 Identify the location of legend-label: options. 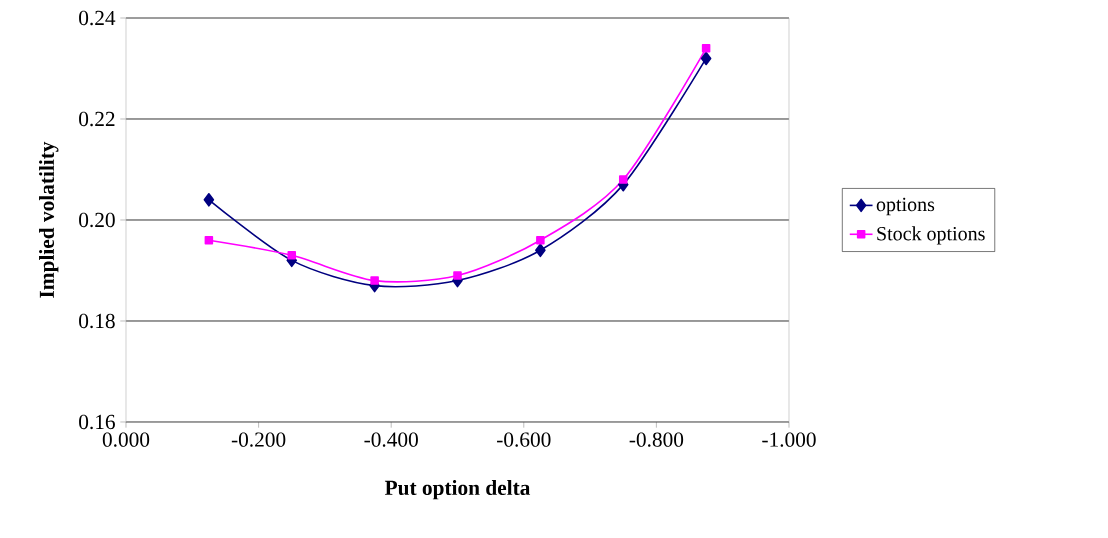
(905, 206).